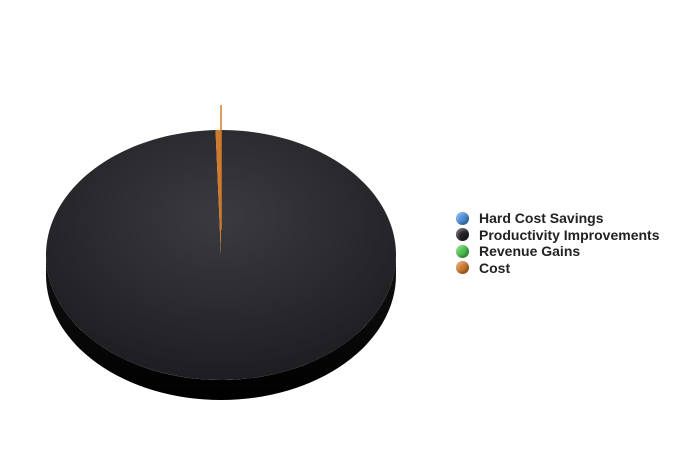  Describe the element at coordinates (218, 192) in the screenshot. I see `pie-slice-cost` at that location.